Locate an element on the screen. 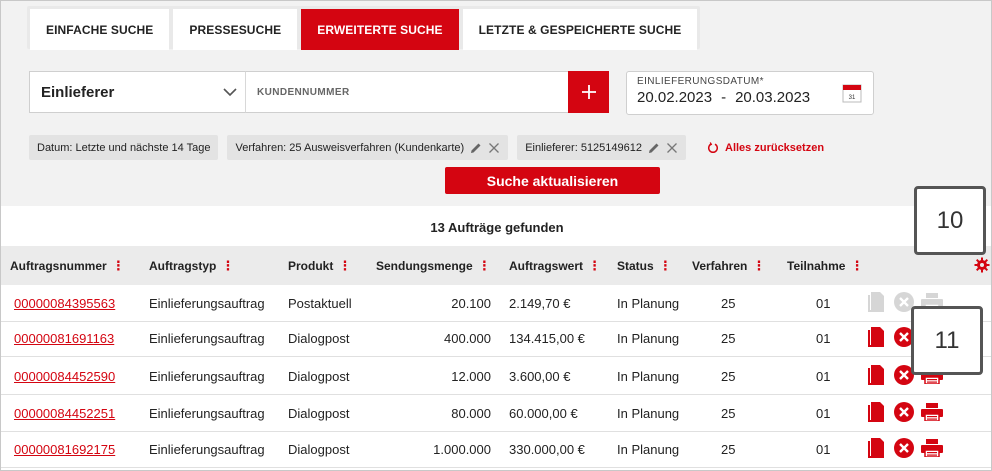  order-number-link: 00000084452251 is located at coordinates (65, 413).